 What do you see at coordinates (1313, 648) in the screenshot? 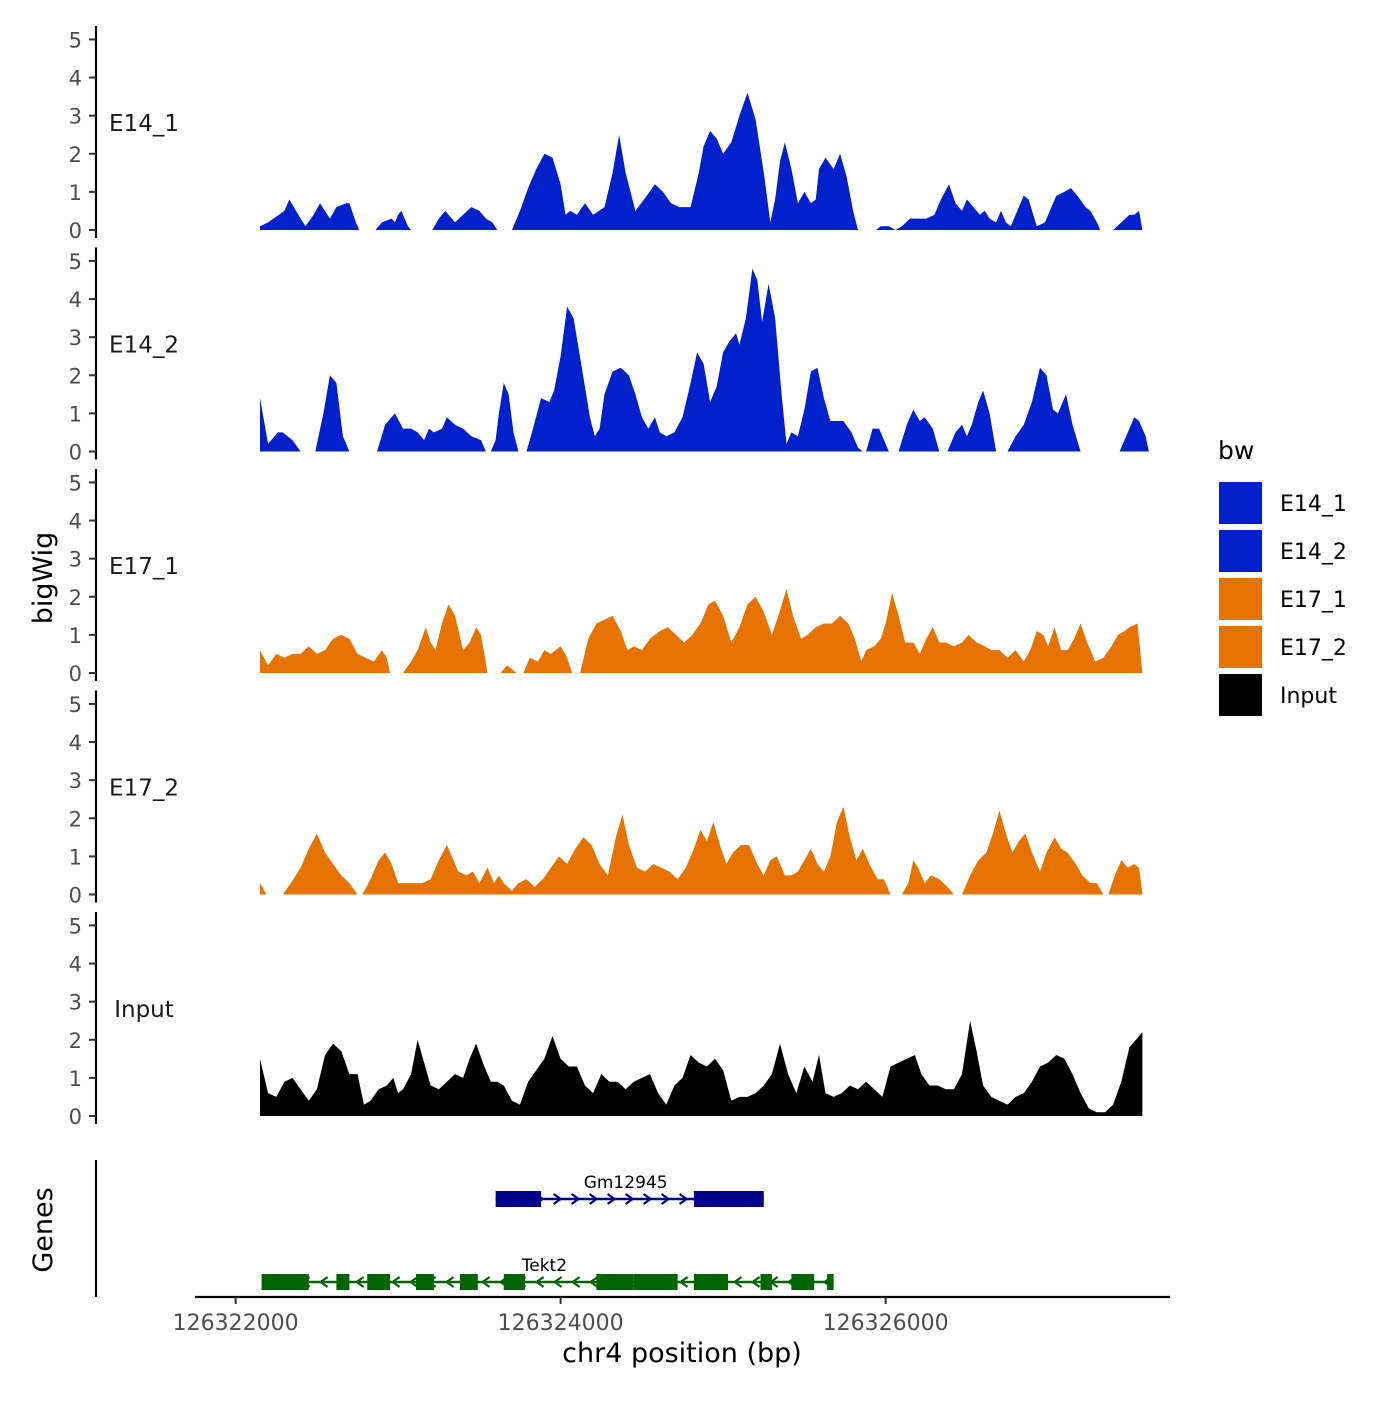
I see `legend-label: E17_2` at bounding box center [1313, 648].